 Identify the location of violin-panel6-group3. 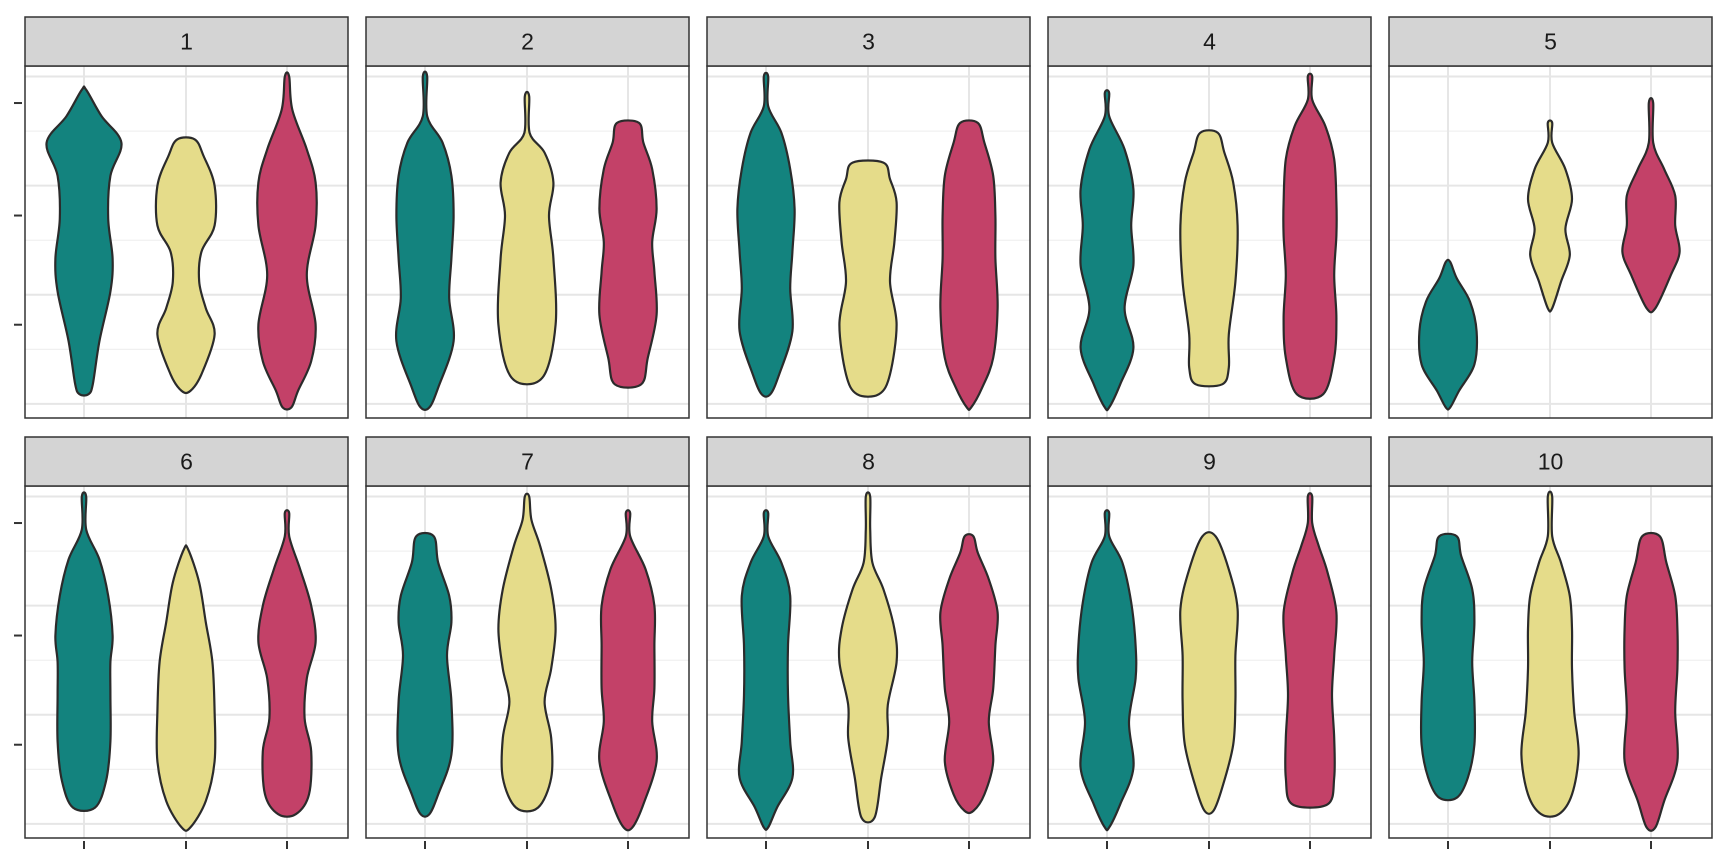
(287, 663).